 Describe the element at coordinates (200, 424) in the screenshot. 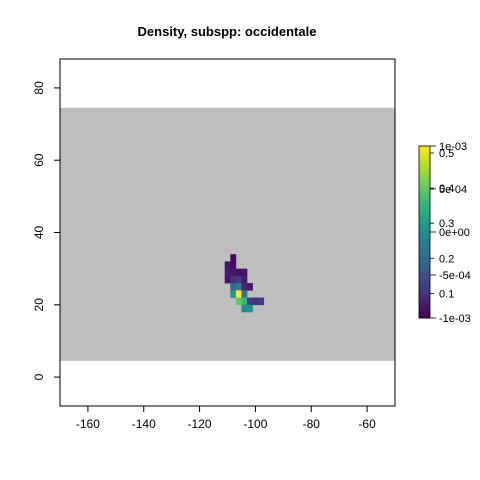

I see `x-tick-label: -120` at that location.